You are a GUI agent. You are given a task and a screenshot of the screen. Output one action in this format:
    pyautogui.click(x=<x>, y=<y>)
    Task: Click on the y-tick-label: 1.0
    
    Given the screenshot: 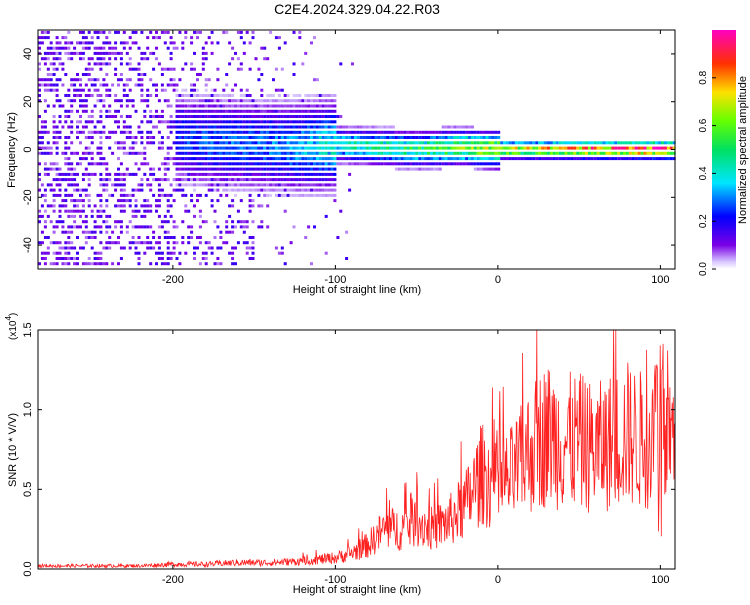 What is the action you would take?
    pyautogui.click(x=28, y=409)
    